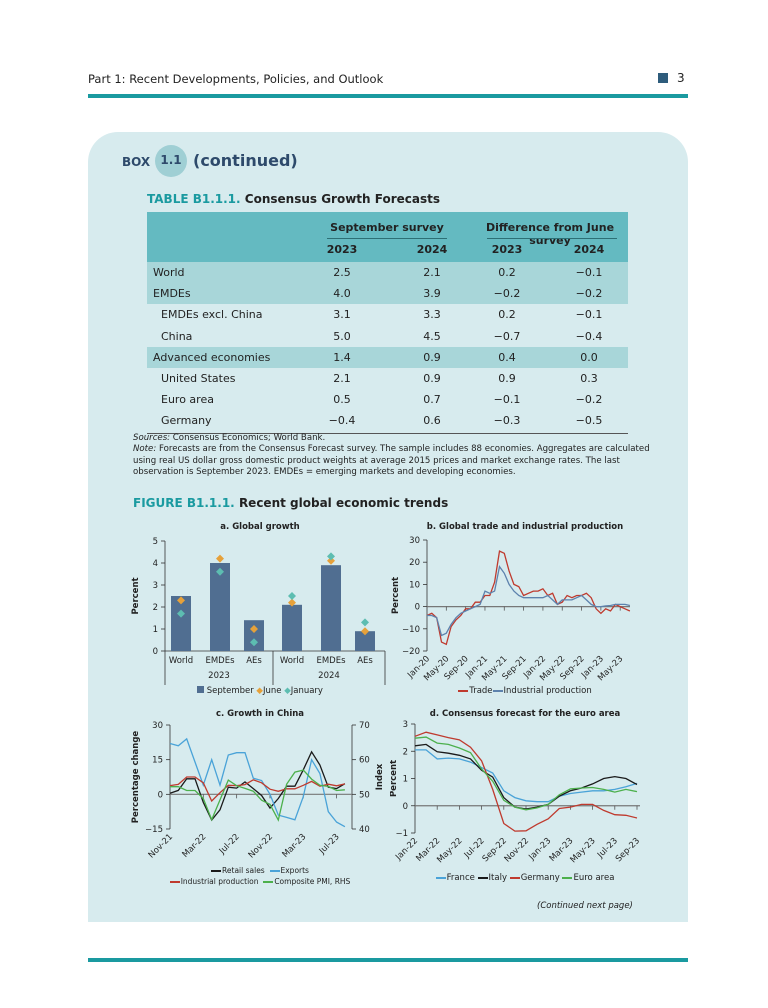 Image resolution: width=768 pixels, height=1008 pixels. Describe the element at coordinates (585, 906) in the screenshot. I see `continued-next-page: (Continued next page)` at that location.